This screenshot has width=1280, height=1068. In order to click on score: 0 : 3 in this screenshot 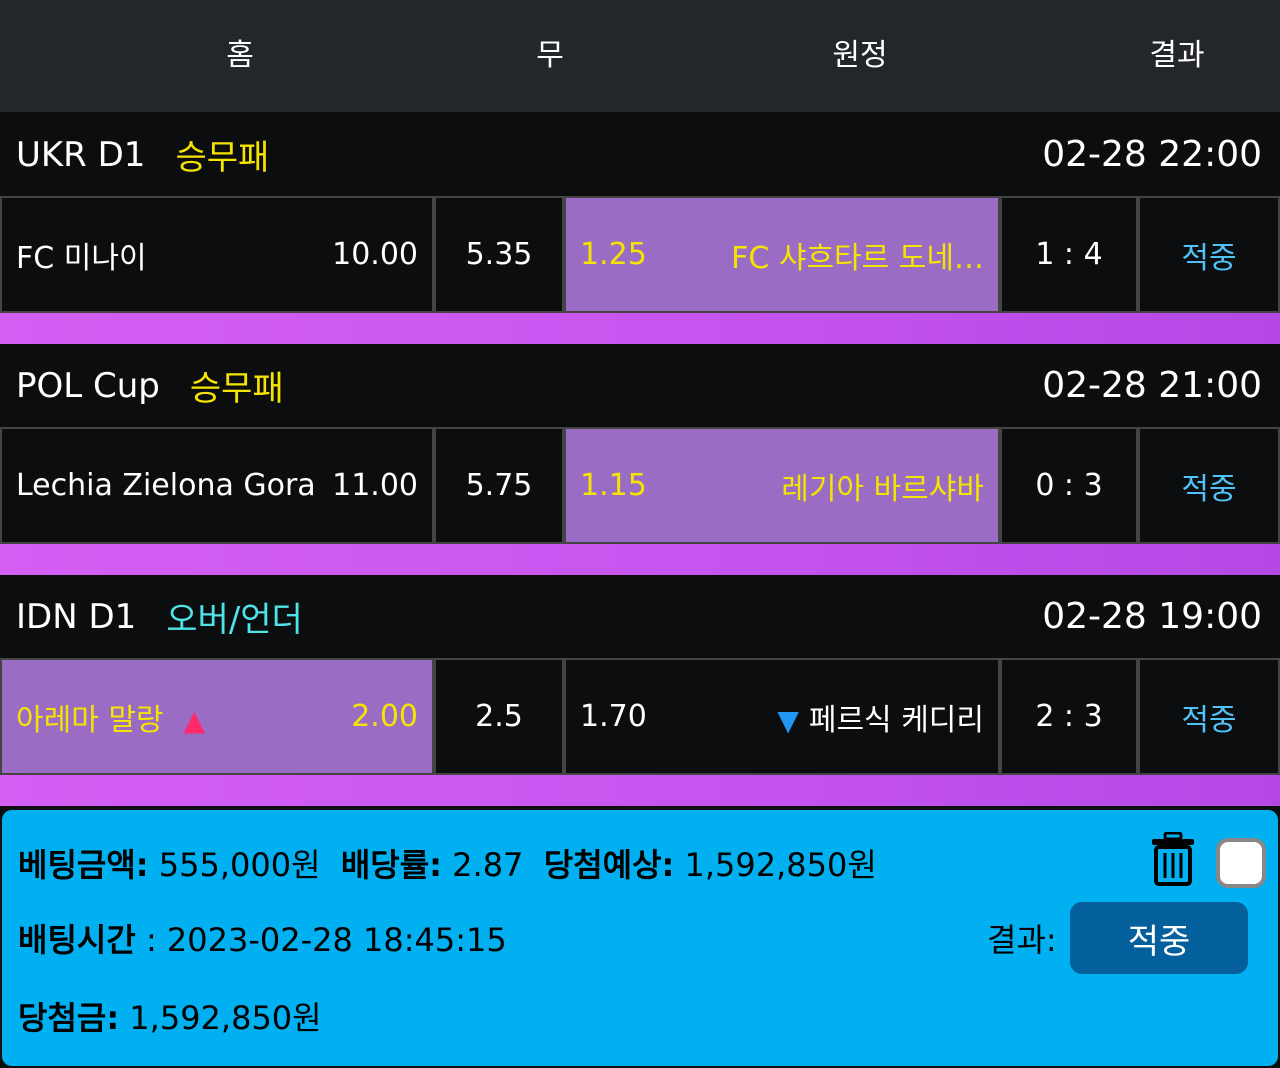, I will do `click(1069, 485)`.